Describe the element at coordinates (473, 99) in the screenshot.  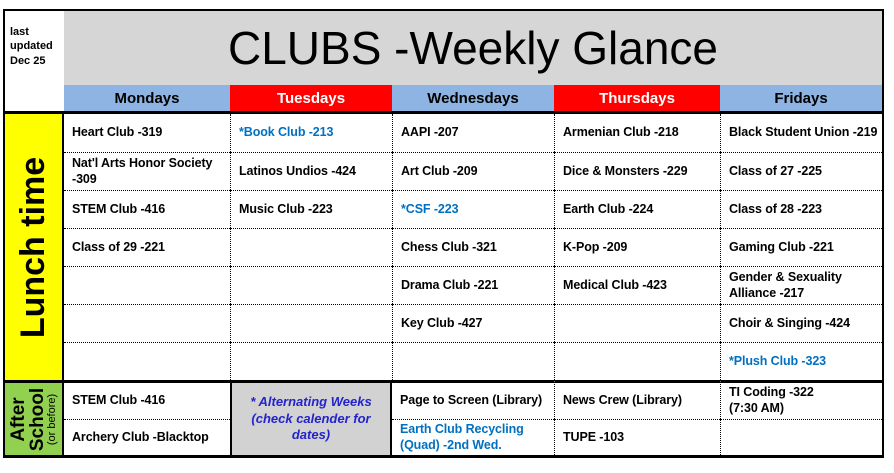
I see `day-header-wednesdays: Wednesdays` at that location.